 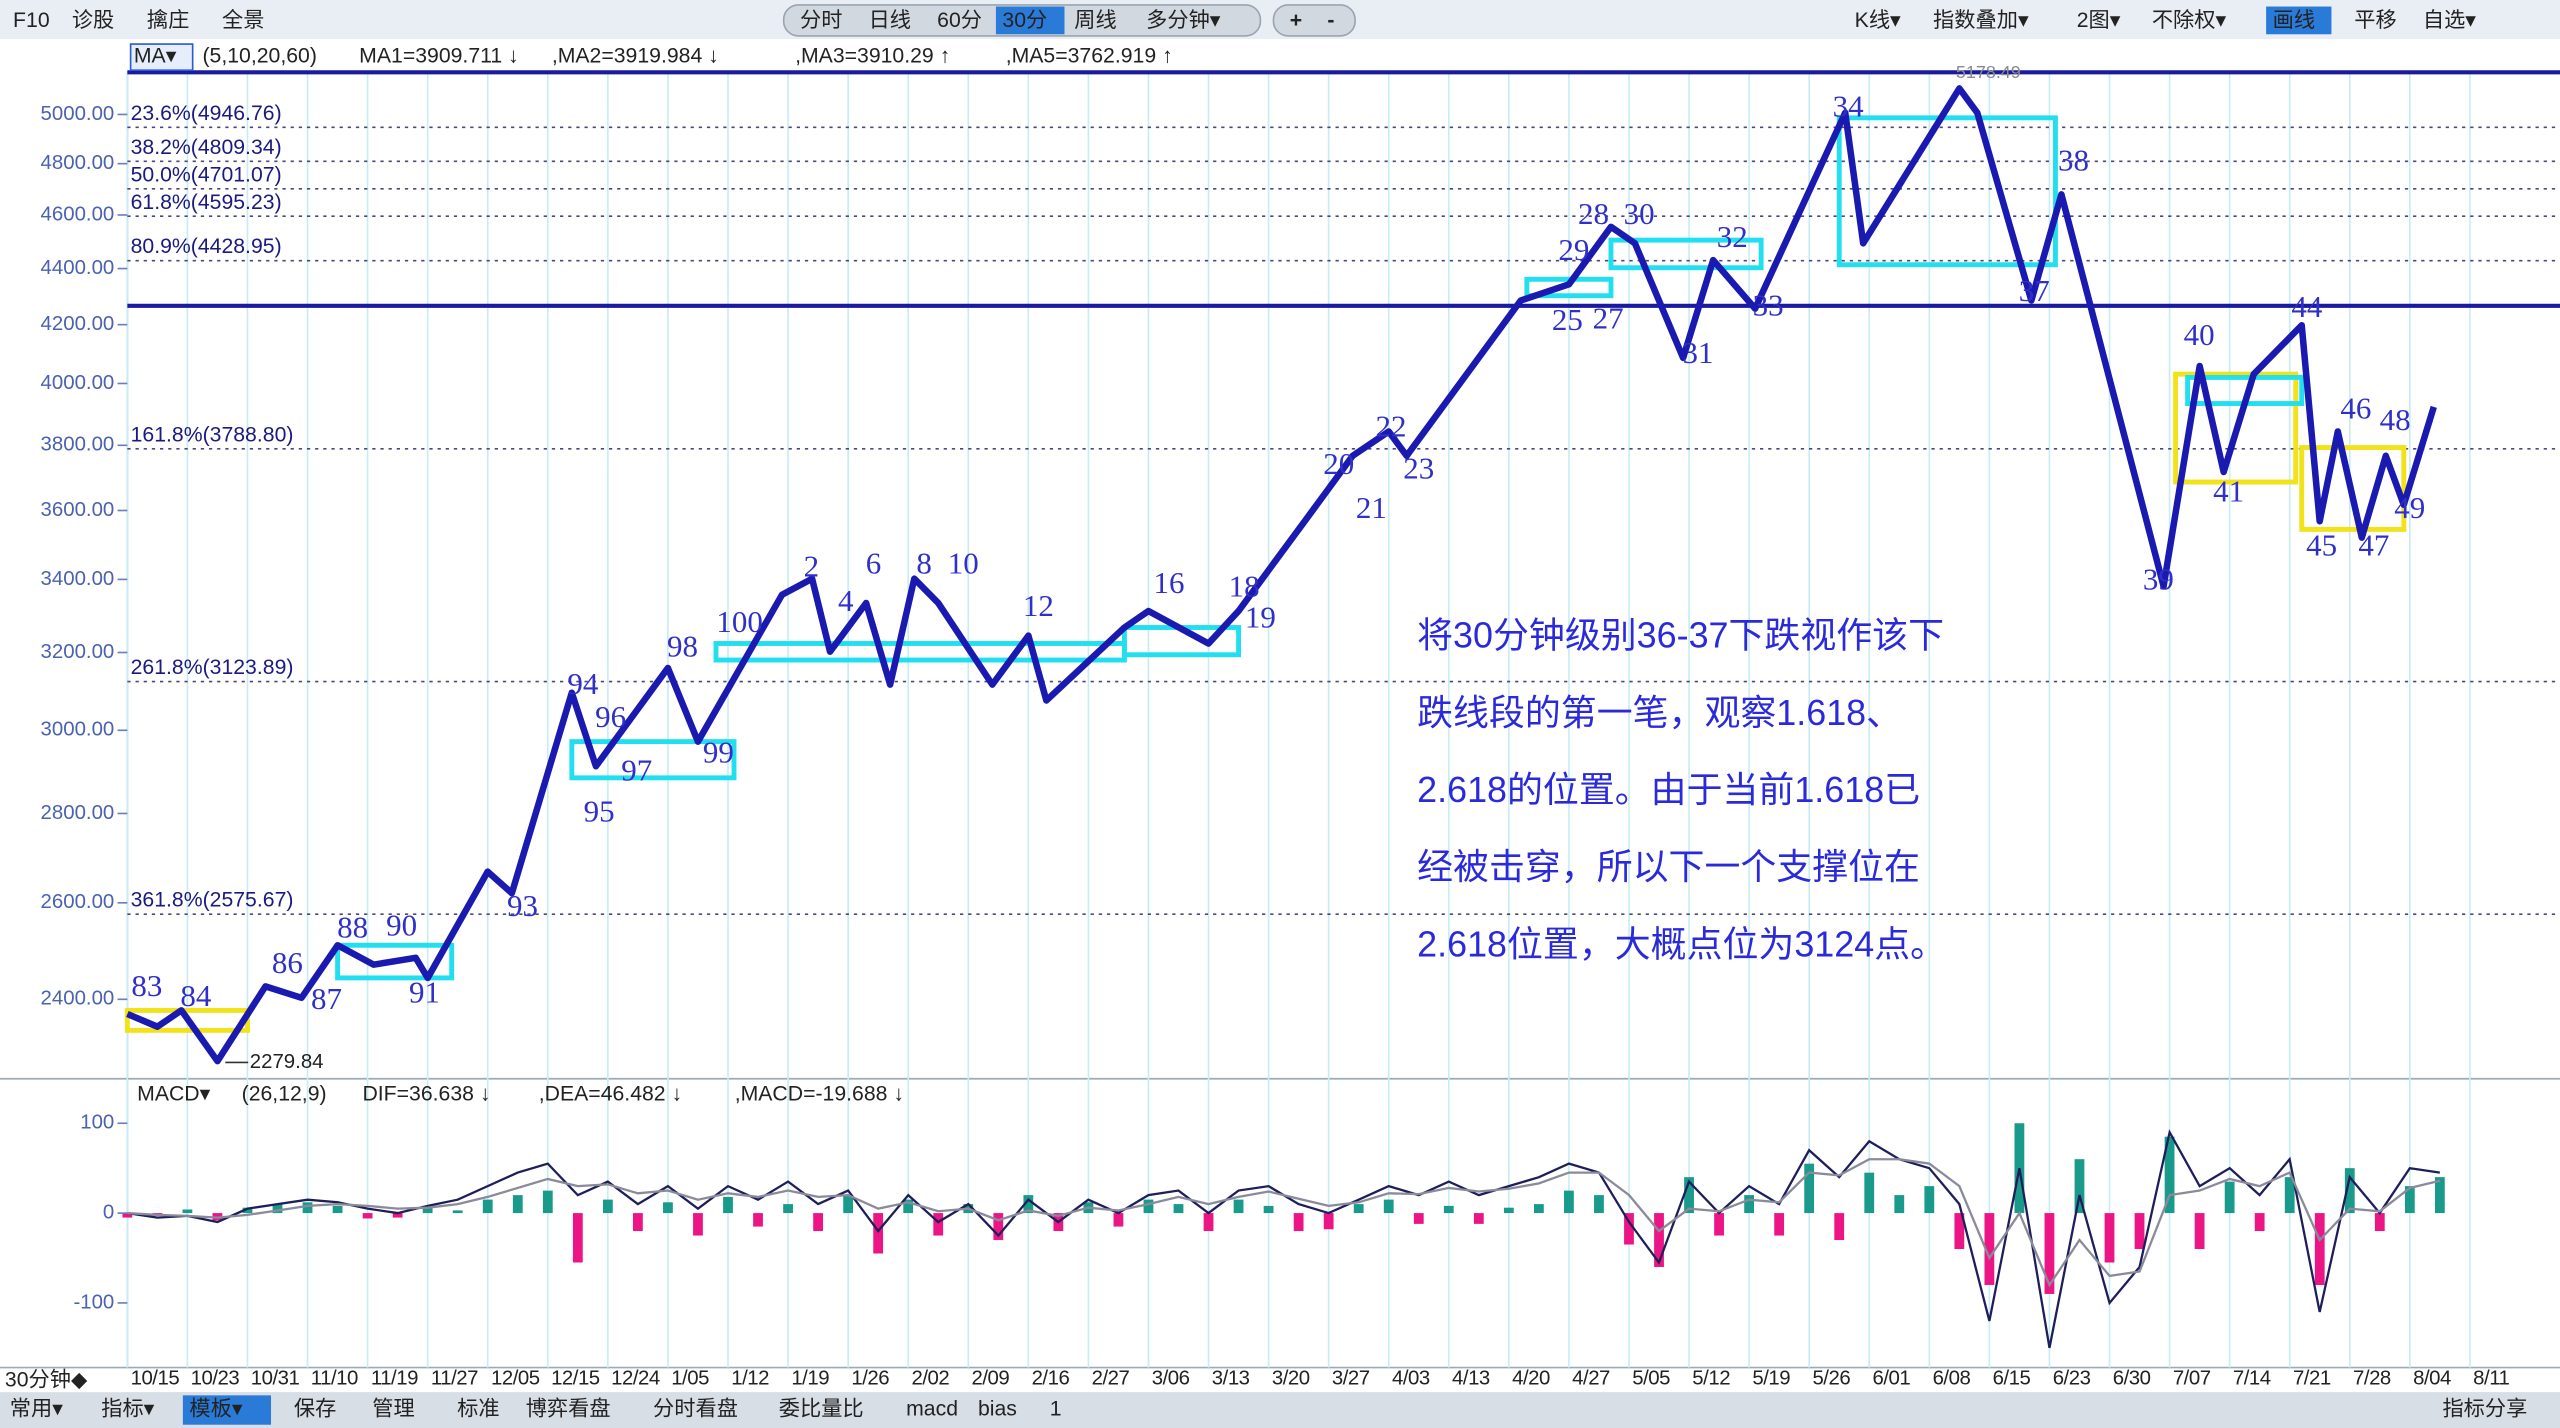 I want to click on footer-tab: 指标▾, so click(x=127, y=1409).